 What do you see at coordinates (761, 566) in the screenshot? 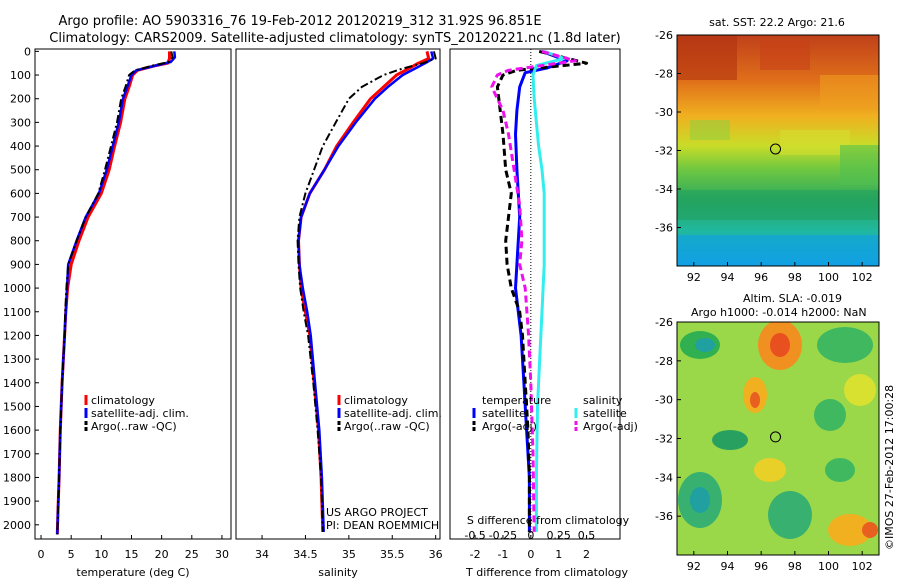
I see `sla-map-lon-tick-label: 96` at bounding box center [761, 566].